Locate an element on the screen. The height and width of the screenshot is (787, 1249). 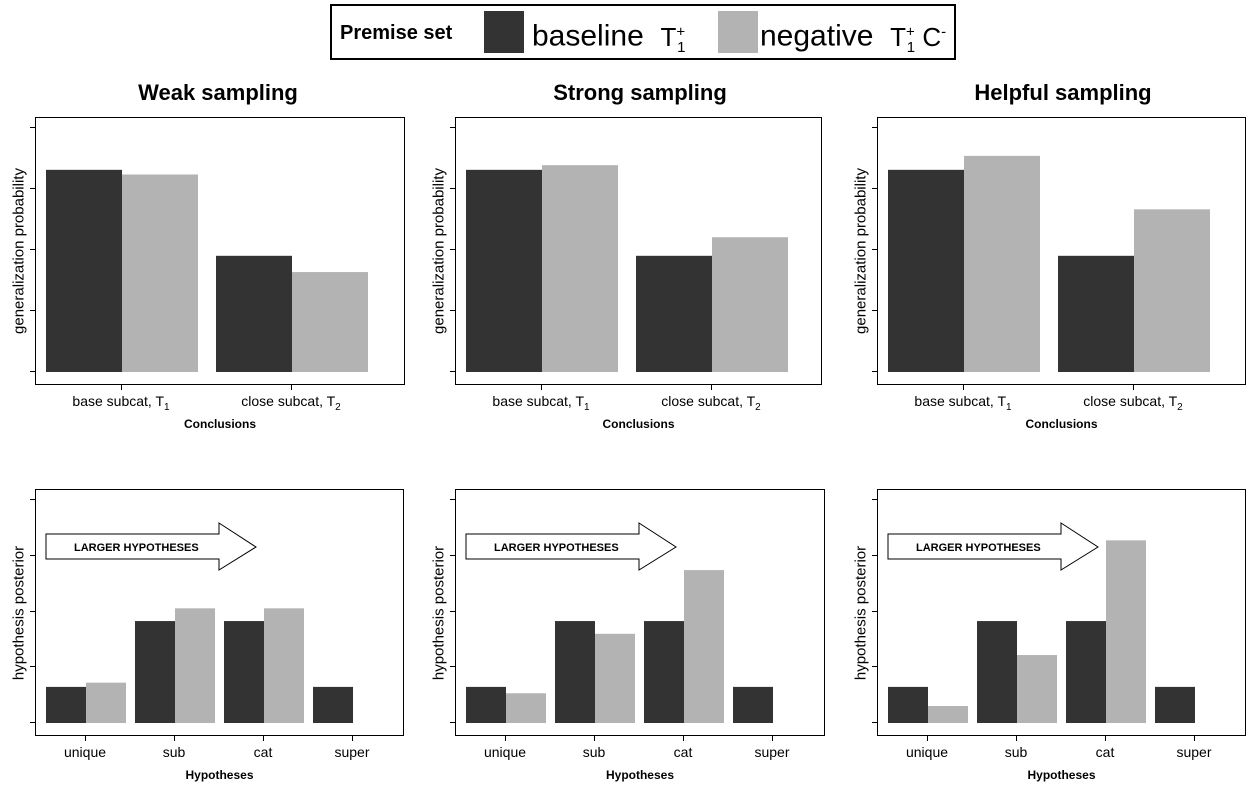
chart-title: Strong sampling is located at coordinates (640, 92).